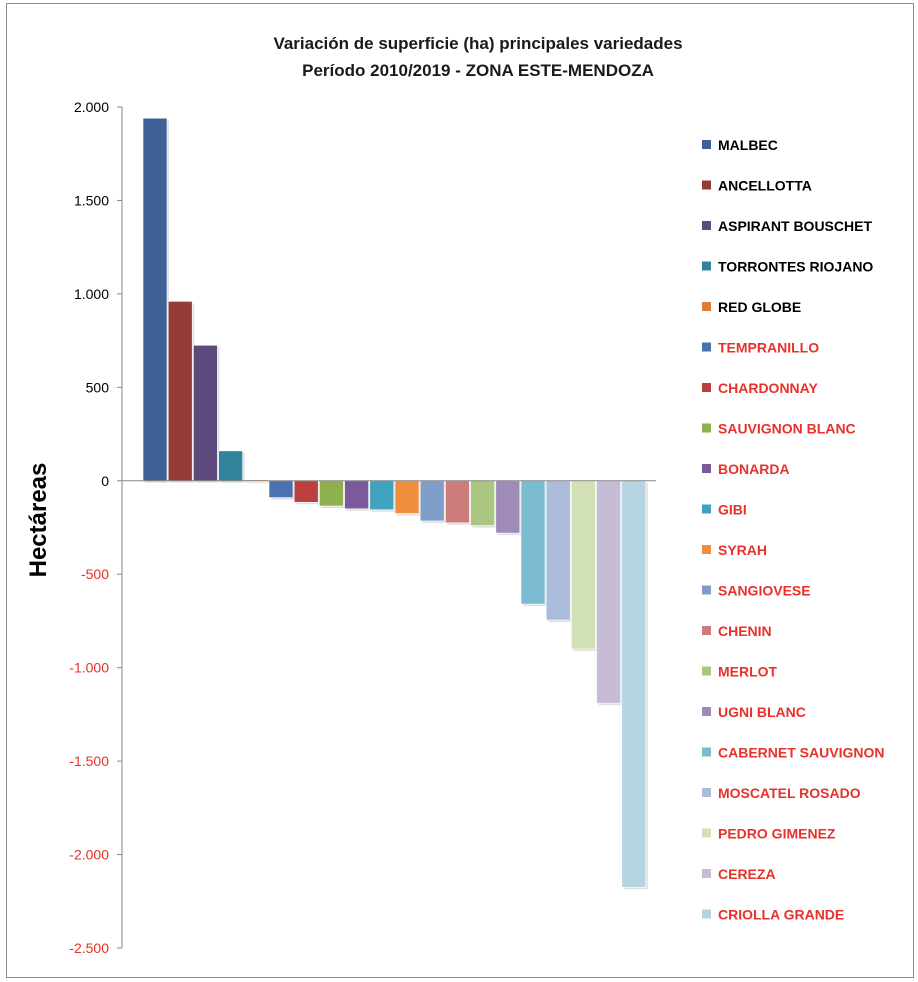  What do you see at coordinates (306, 491) in the screenshot?
I see `bar-chardonnay` at bounding box center [306, 491].